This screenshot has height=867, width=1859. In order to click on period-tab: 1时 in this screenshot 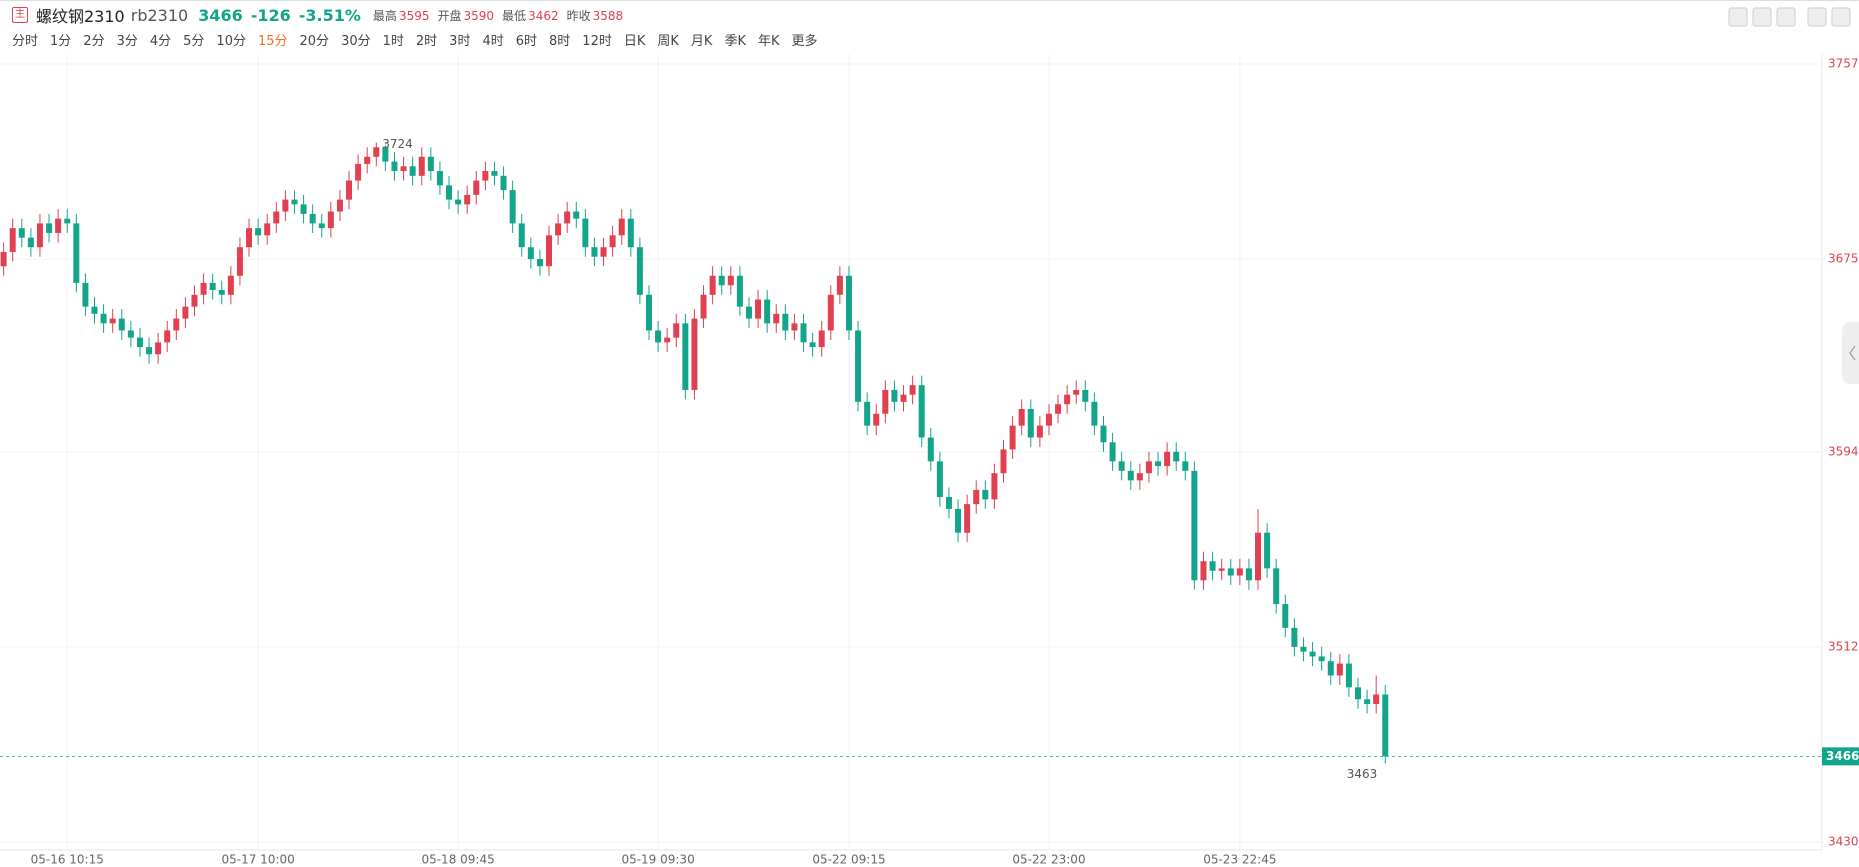, I will do `click(393, 41)`.